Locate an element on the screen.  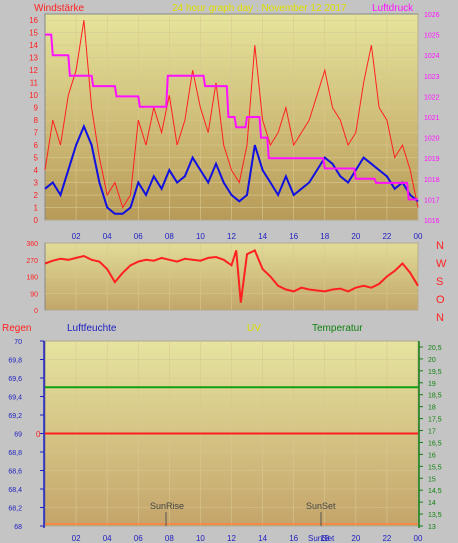
y-tick-label: 7 is located at coordinates (36, 133).